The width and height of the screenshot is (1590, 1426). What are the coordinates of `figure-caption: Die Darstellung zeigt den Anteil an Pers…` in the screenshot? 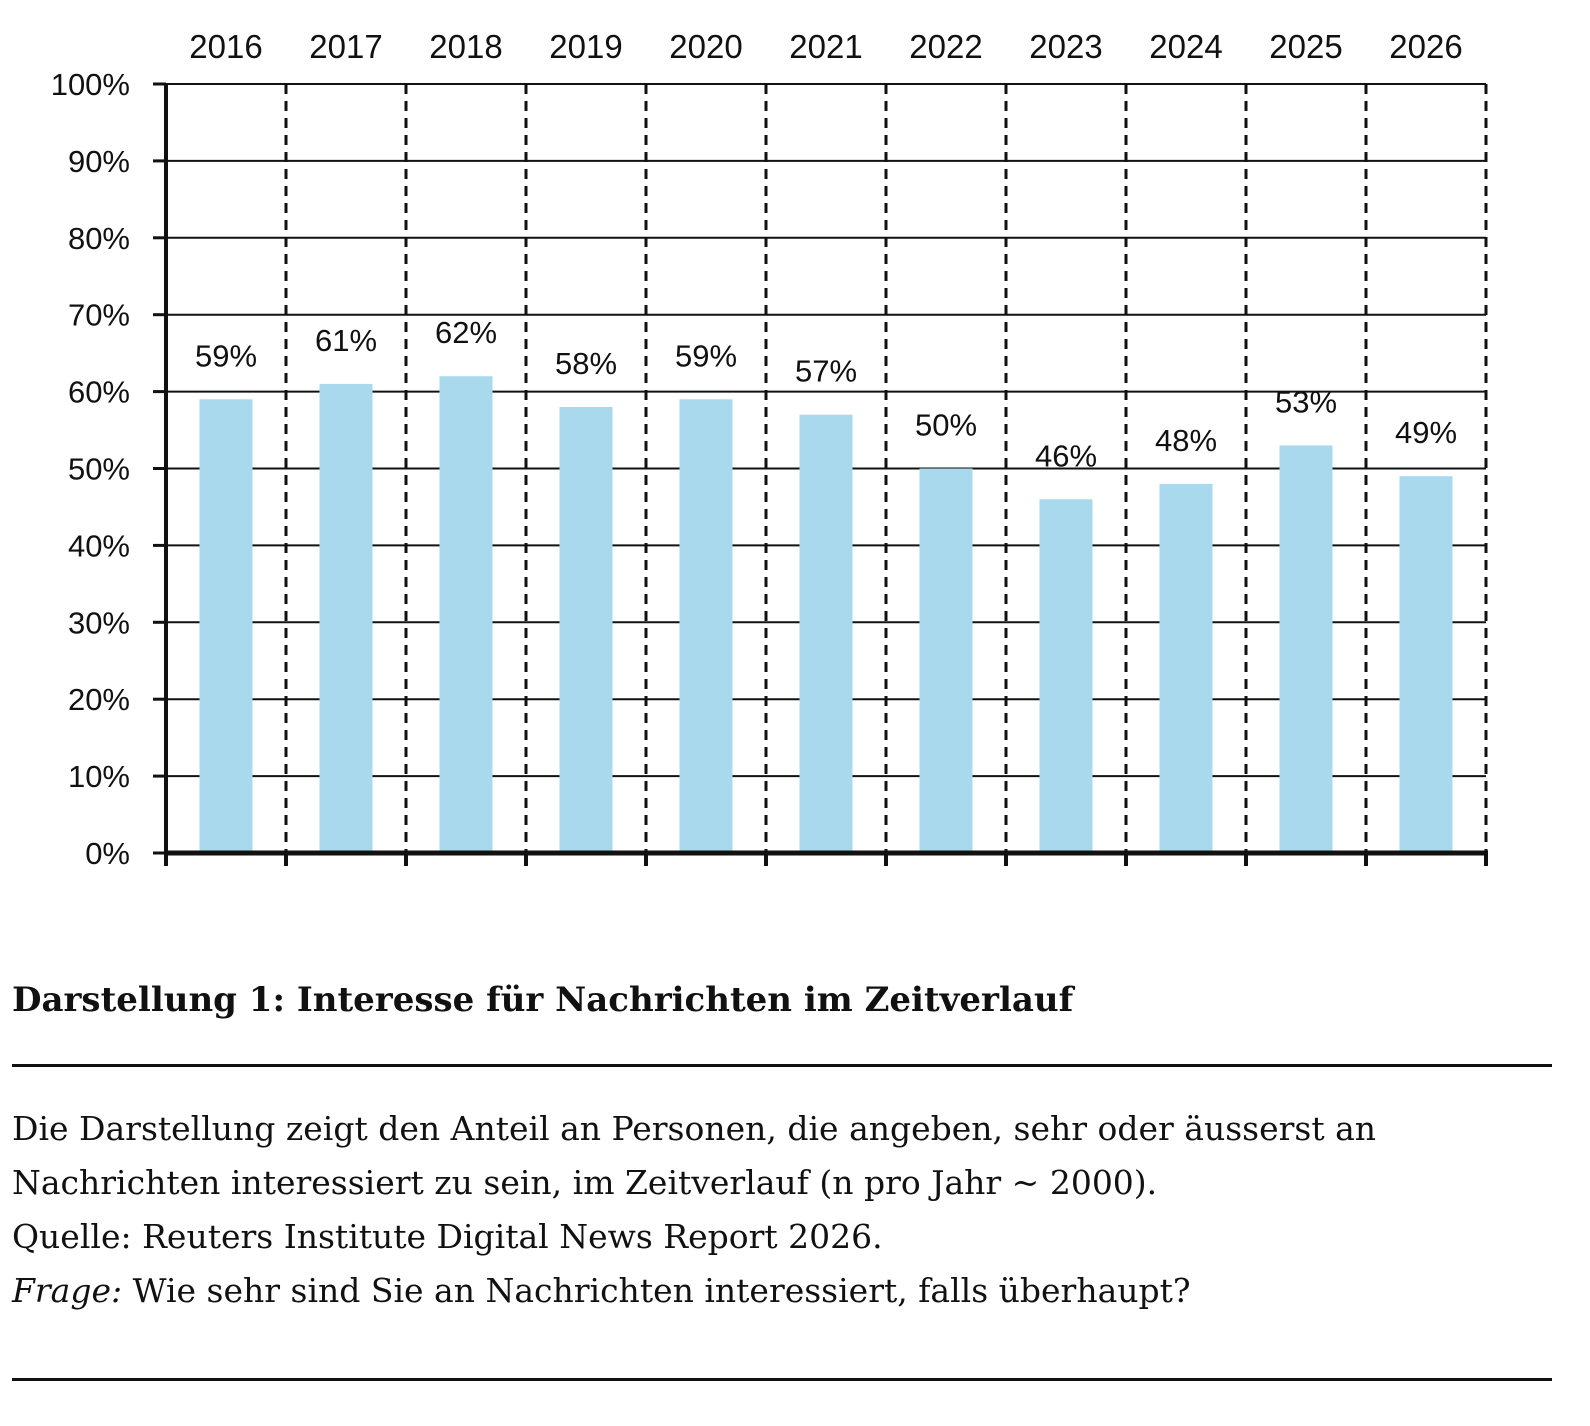 It's located at (797, 1210).